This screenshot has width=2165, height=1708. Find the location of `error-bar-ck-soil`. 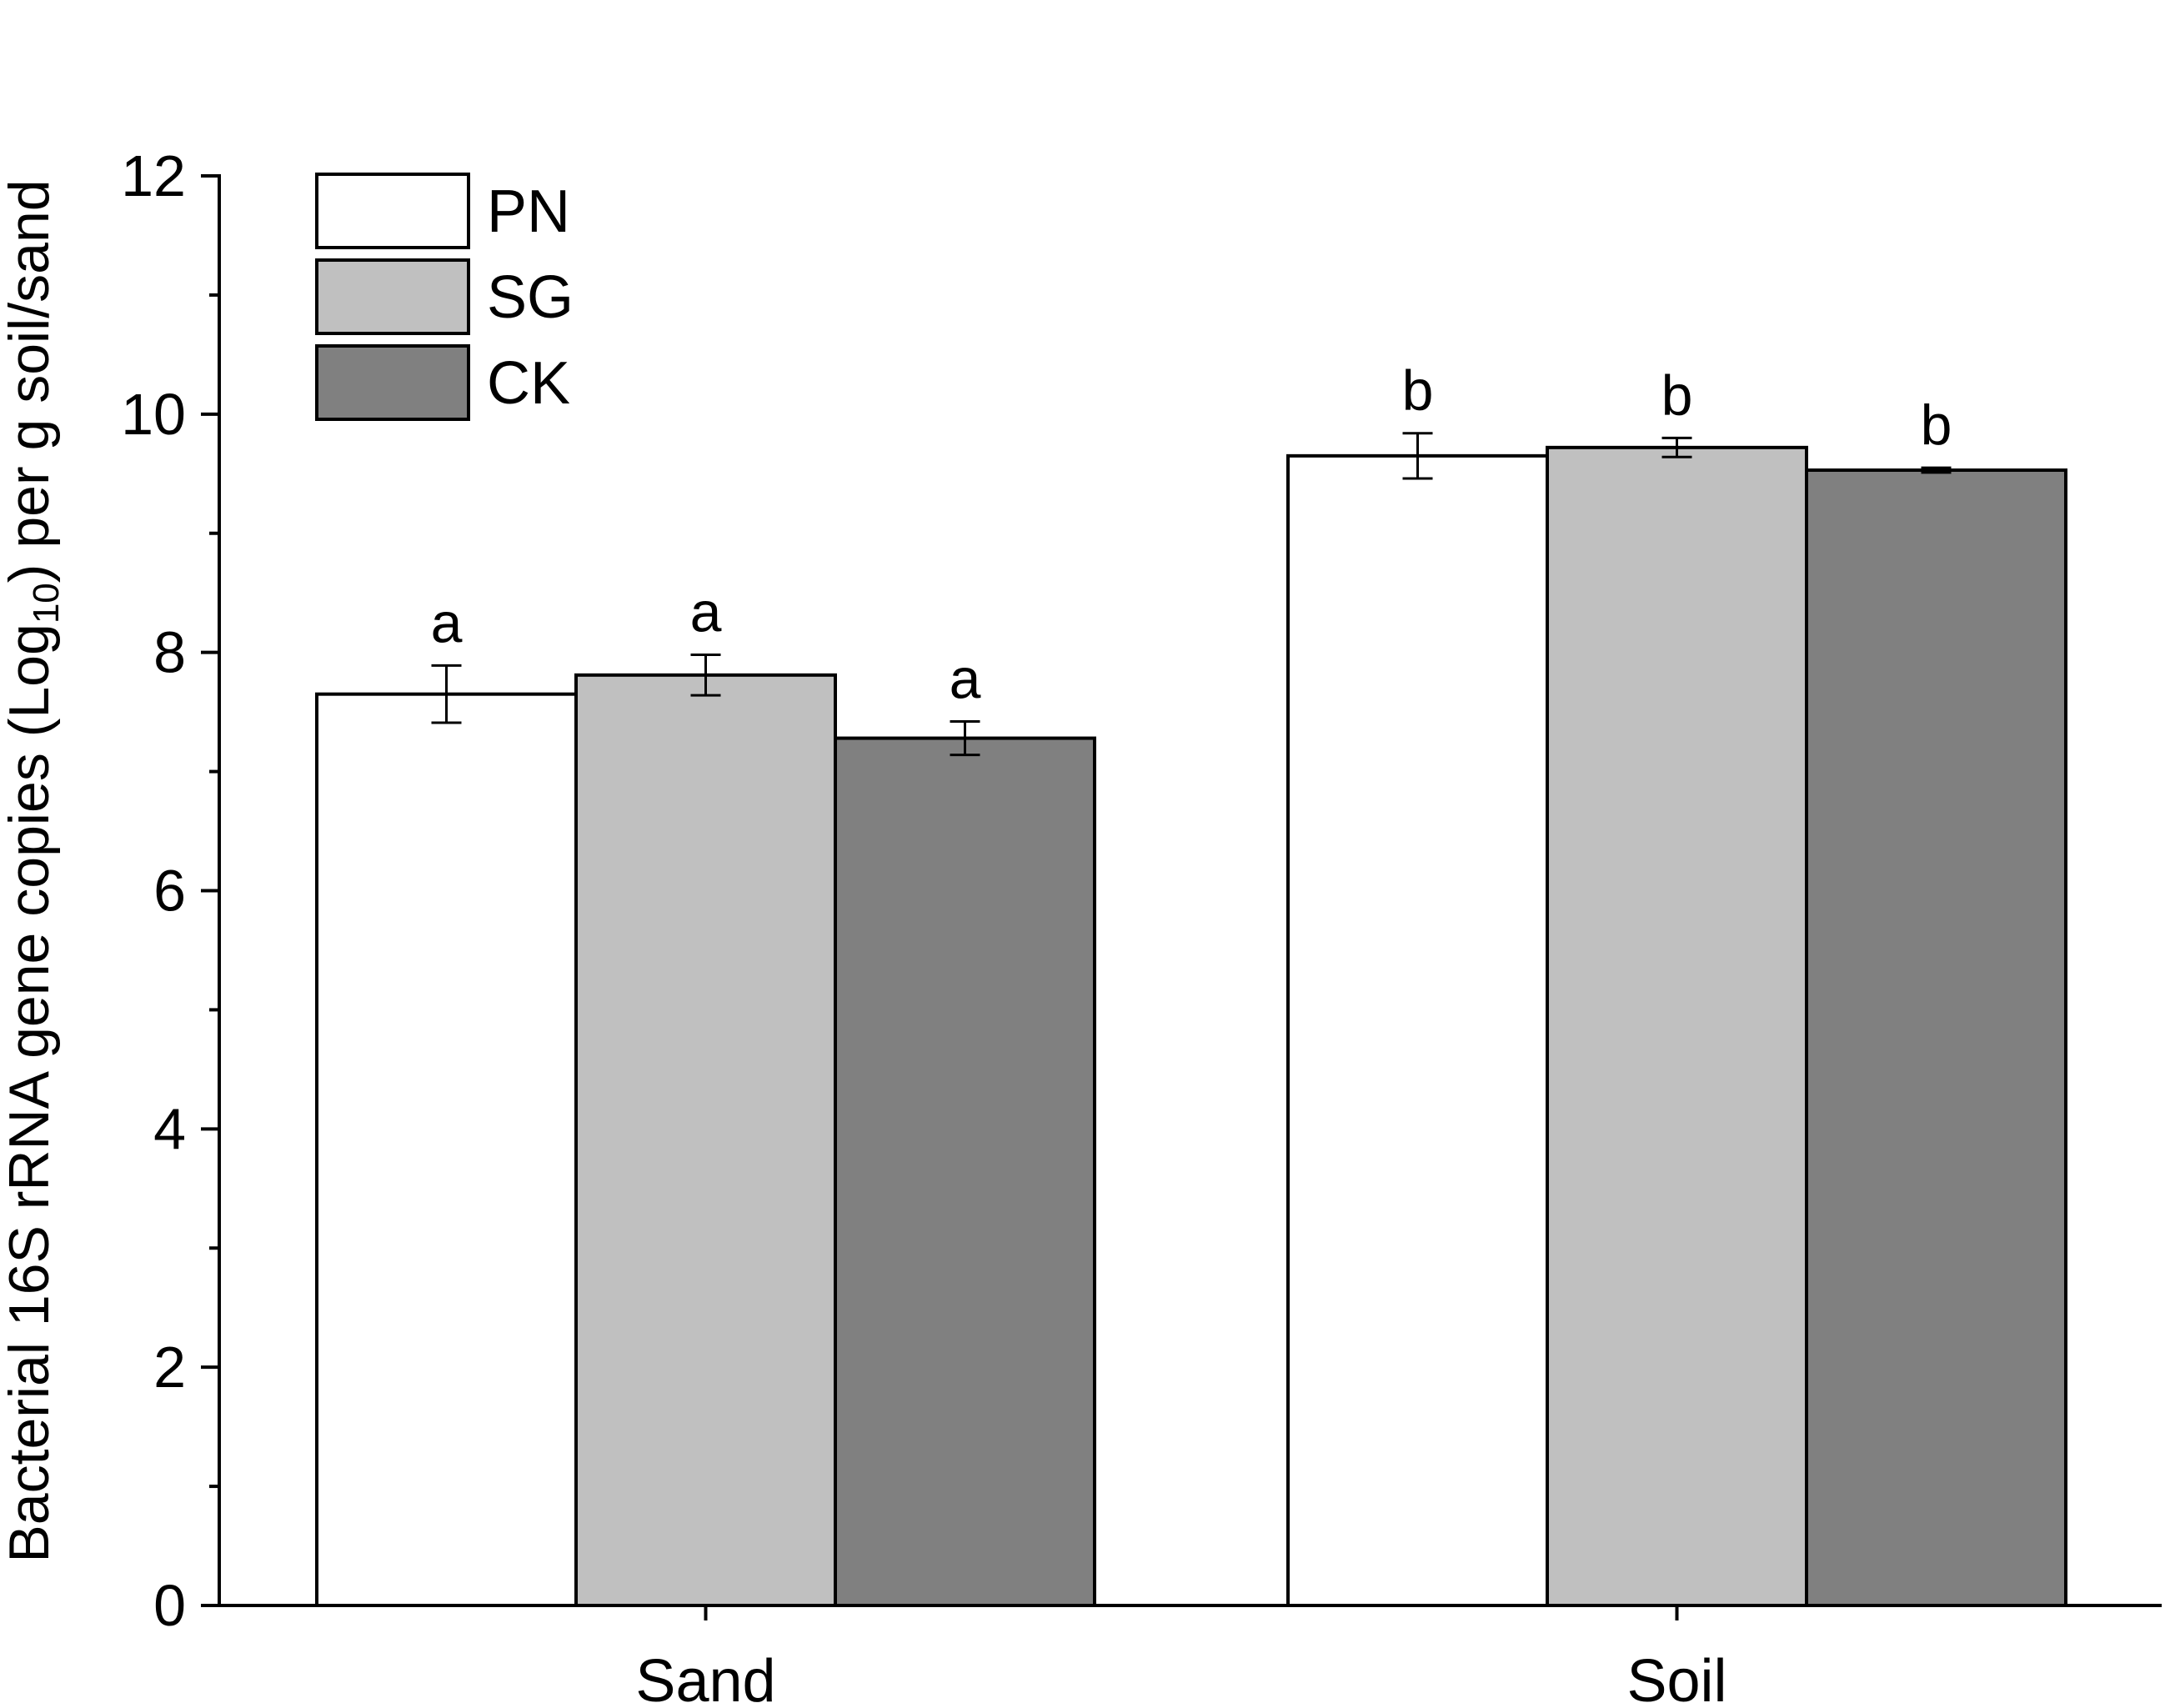

error-bar-ck-soil is located at coordinates (1936, 470).